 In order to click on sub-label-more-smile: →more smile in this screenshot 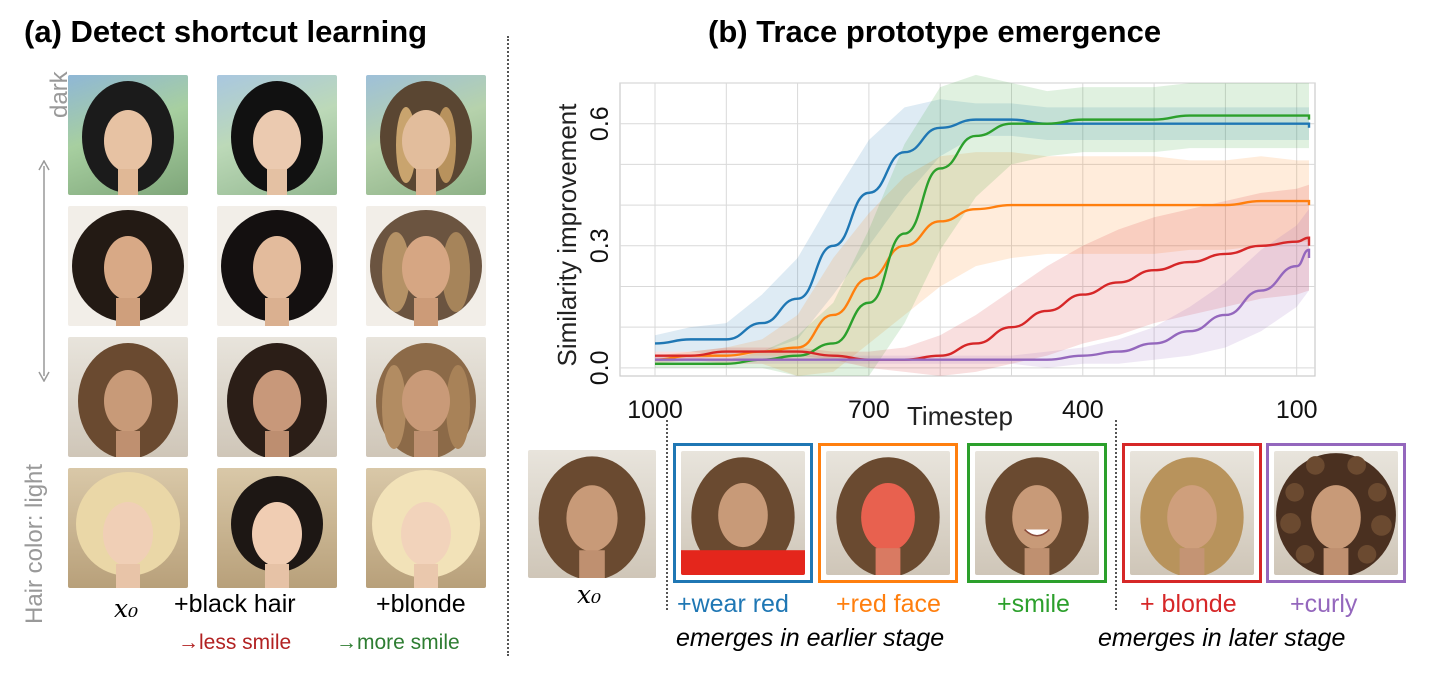, I will do `click(398, 642)`.